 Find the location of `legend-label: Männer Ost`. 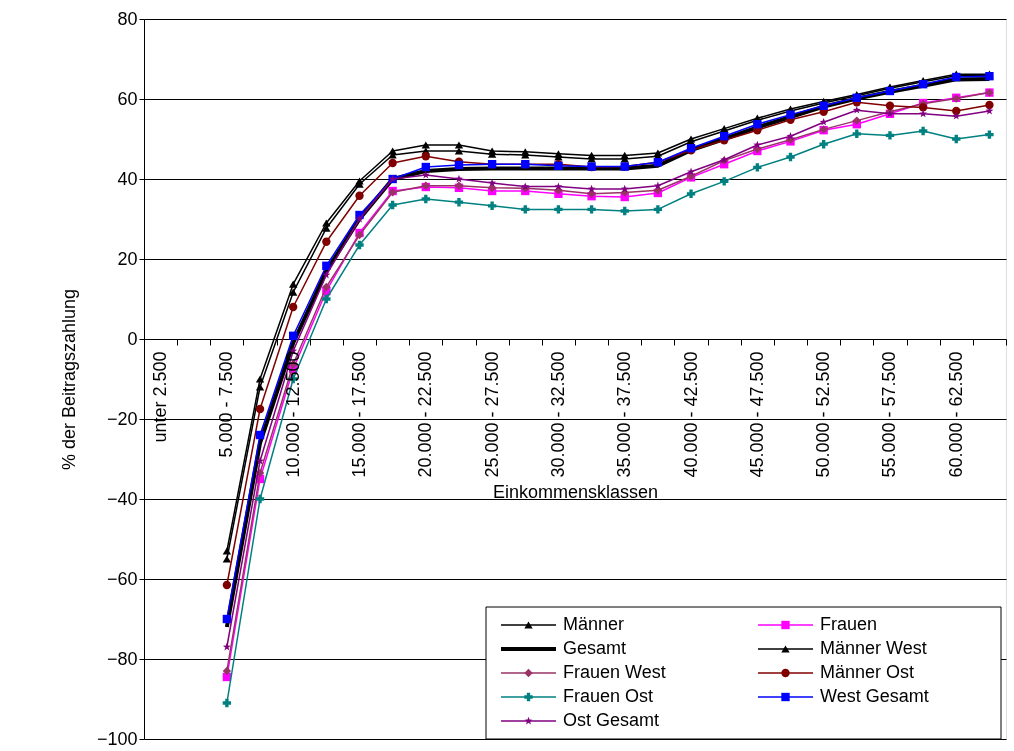

legend-label: Männer Ost is located at coordinates (867, 672).